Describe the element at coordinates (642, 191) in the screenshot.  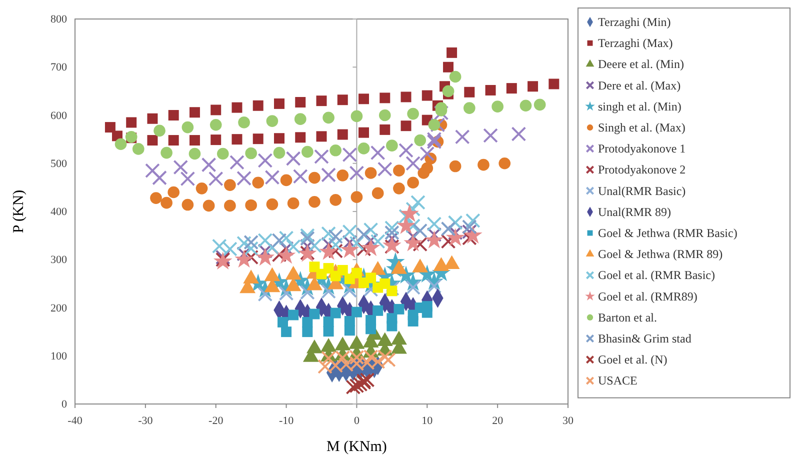
I see `legend-label: Unal(RMR Basic)` at that location.